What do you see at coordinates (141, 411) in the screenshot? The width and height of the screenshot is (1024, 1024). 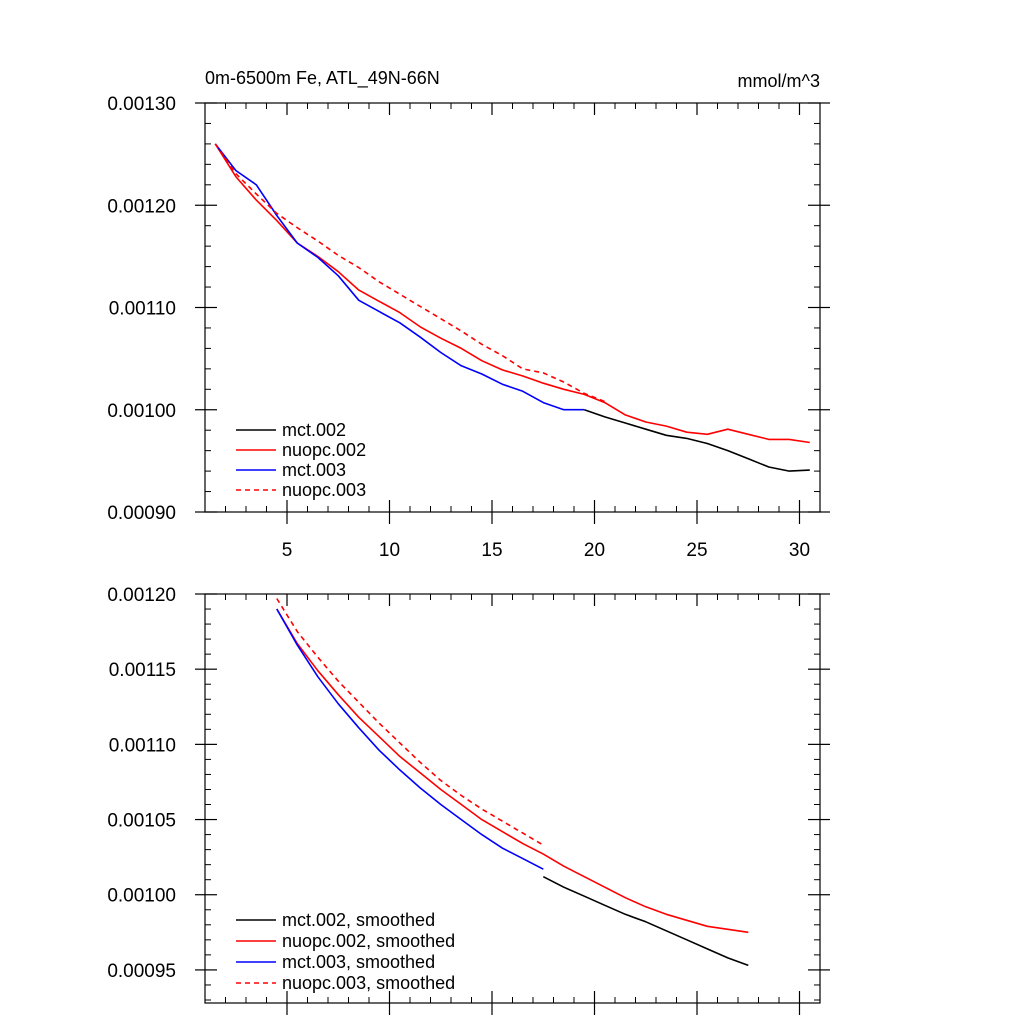 I see `top-y-tick-label: 0.00100` at bounding box center [141, 411].